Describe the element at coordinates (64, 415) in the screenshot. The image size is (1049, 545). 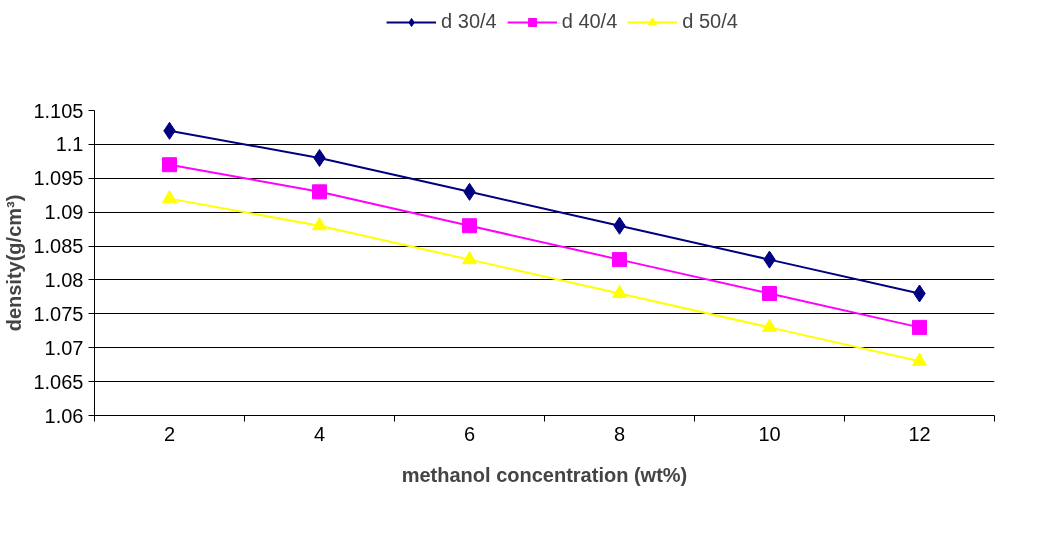
I see `y-tick-label: 1.06` at that location.